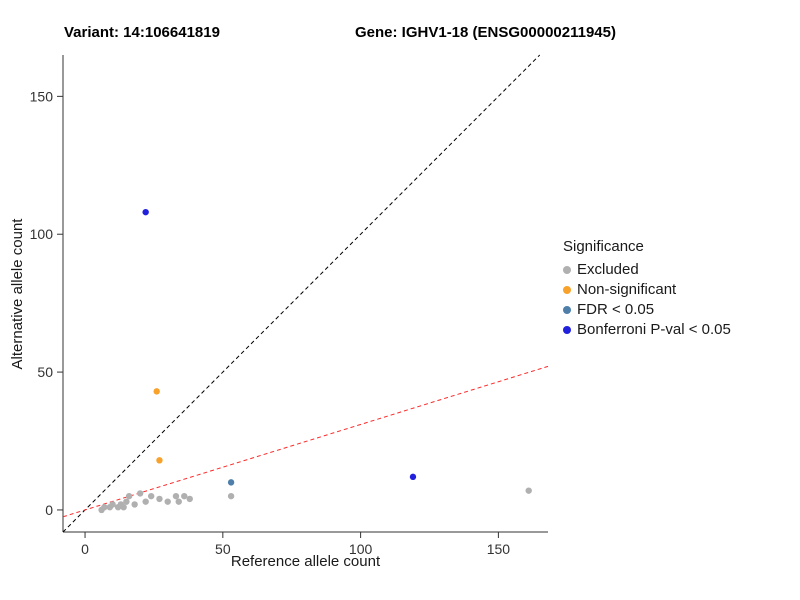 The height and width of the screenshot is (600, 800). I want to click on legend-item-label: Non-significant, so click(627, 289).